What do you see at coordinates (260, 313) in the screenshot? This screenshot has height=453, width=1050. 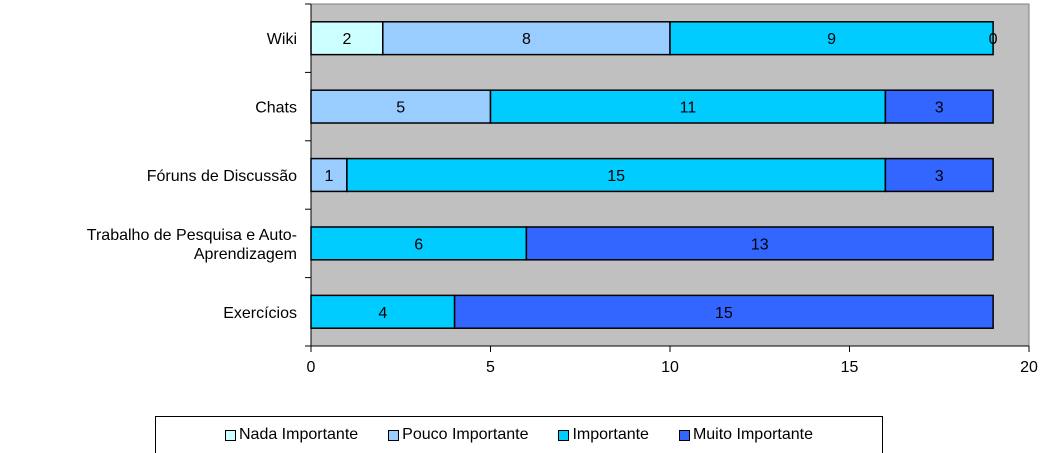 I see `category-label: Exercícios` at bounding box center [260, 313].